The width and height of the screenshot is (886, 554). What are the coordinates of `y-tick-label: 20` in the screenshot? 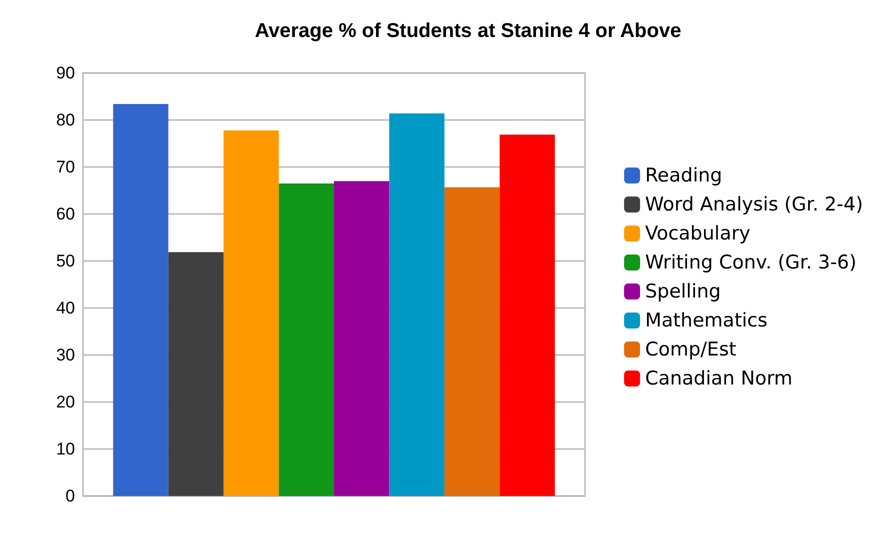 It's located at (65, 402).